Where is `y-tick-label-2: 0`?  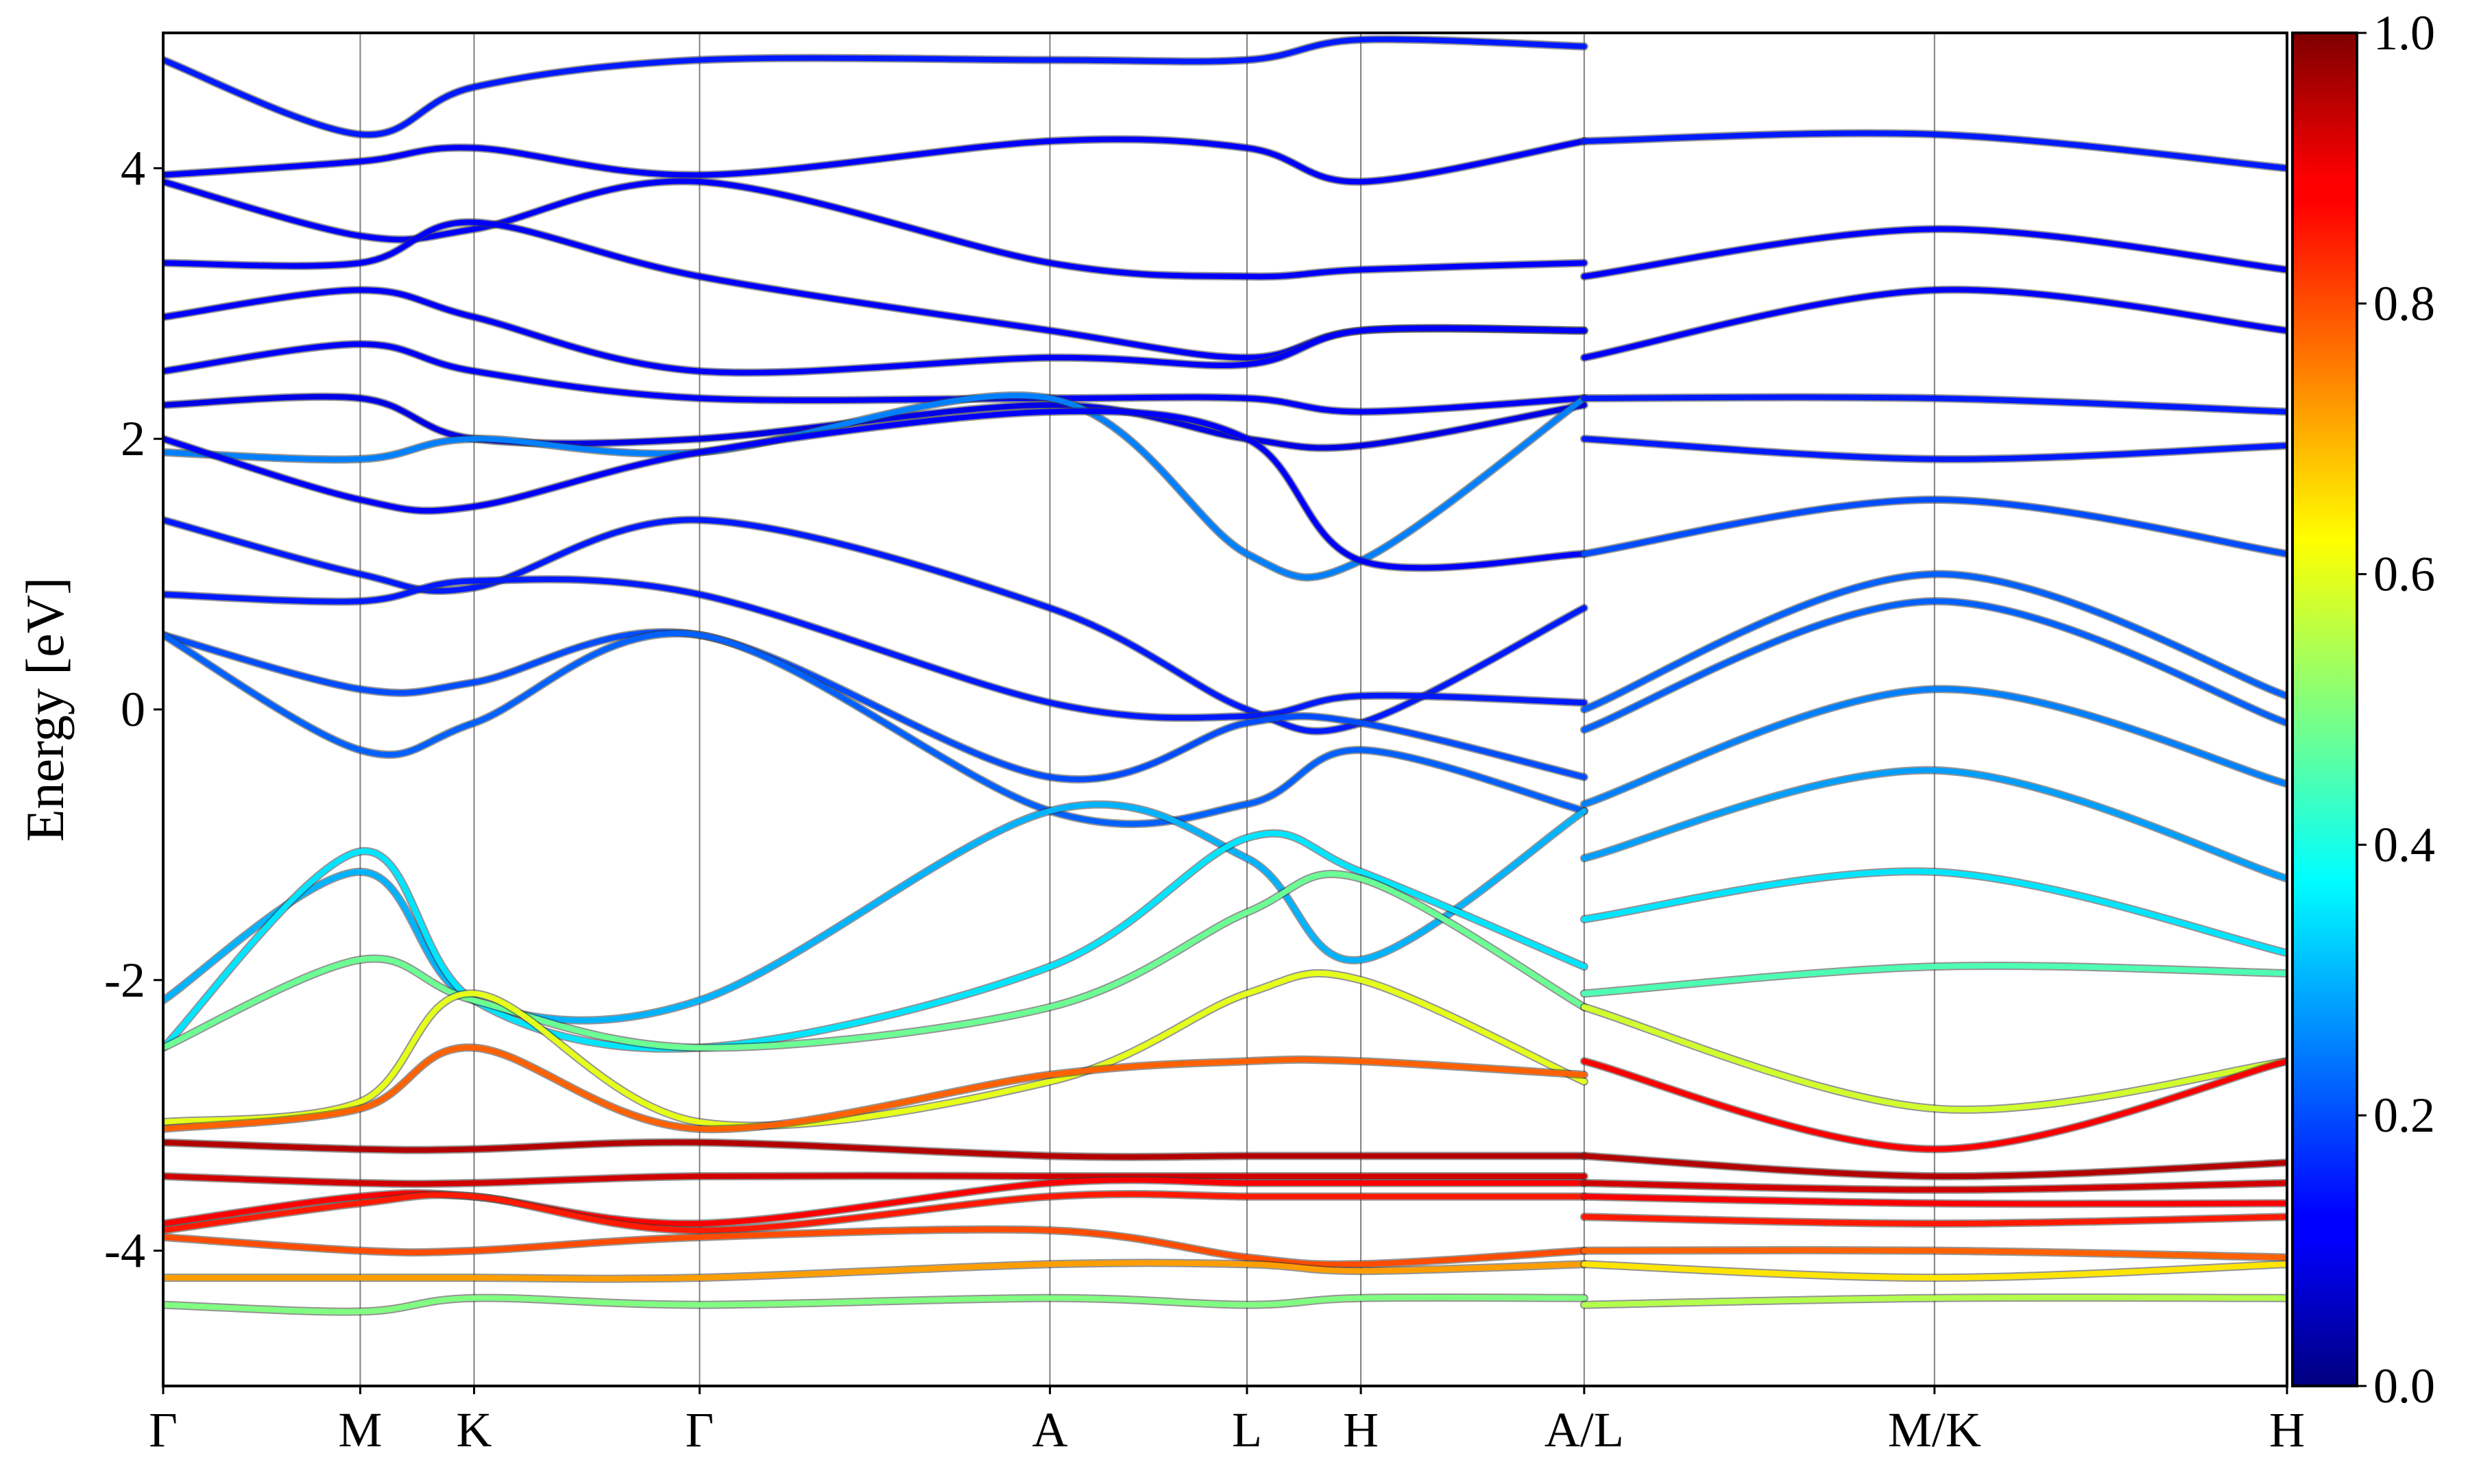
y-tick-label-2: 0 is located at coordinates (133, 709).